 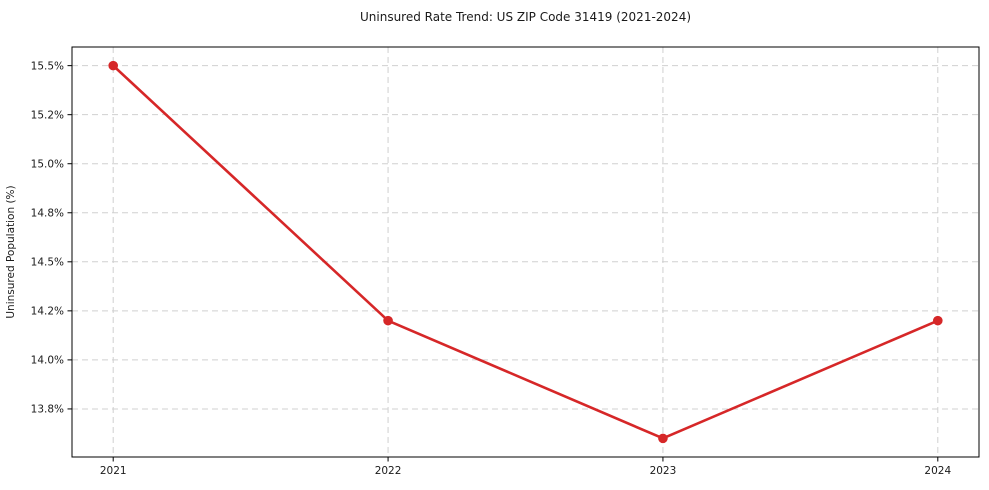 I want to click on y-axis-label: Uninsured Population (%), so click(x=11, y=251).